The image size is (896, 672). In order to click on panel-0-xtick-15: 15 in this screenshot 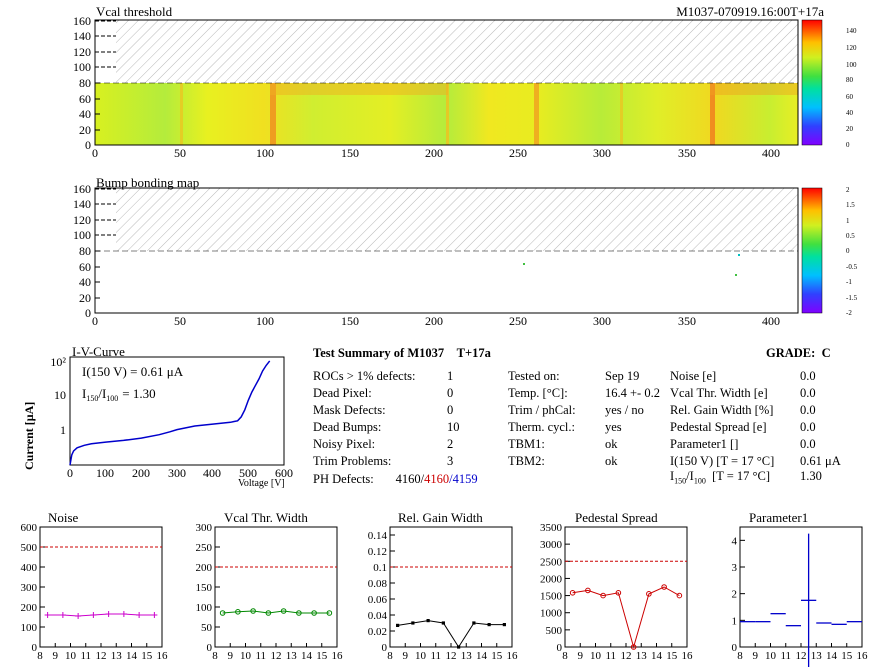, I will do `click(147, 656)`.